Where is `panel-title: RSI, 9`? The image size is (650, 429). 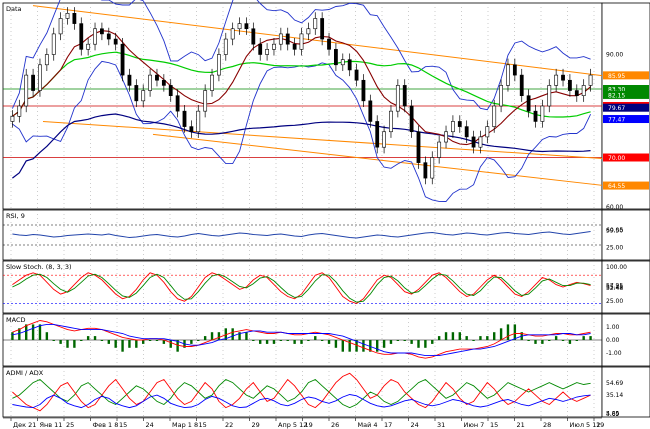
panel-title: RSI, 9 is located at coordinates (15, 216).